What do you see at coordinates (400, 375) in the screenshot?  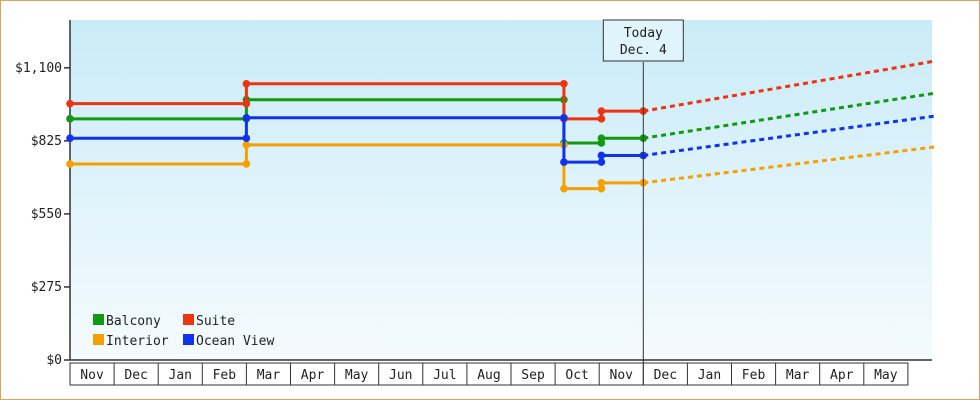 I see `x-tick-label: Jun` at bounding box center [400, 375].